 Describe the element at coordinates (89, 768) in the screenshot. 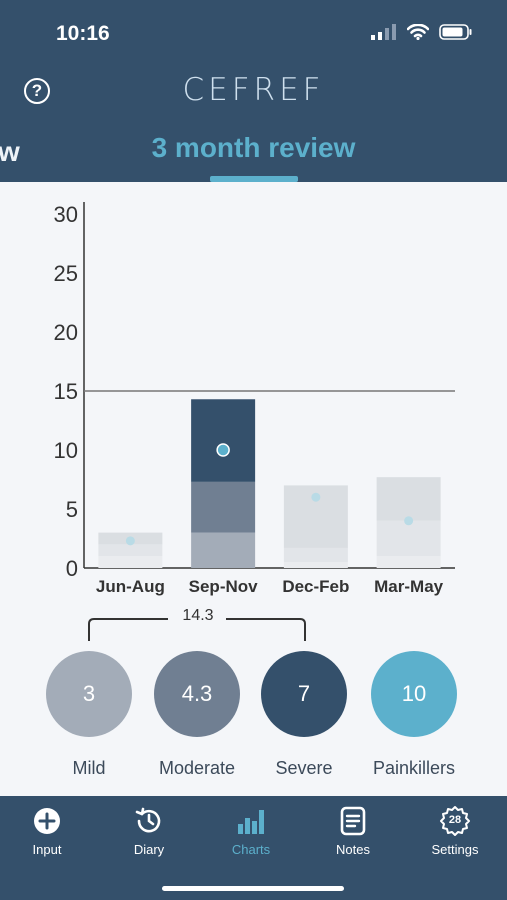

I see `summary-label-mild: Mild` at that location.